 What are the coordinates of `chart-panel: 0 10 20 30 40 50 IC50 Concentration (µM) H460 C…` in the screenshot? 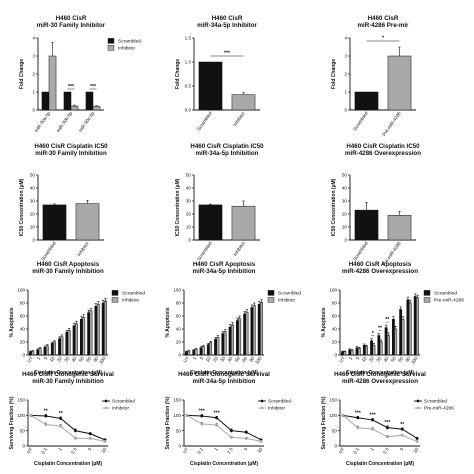 It's located at (219, 202).